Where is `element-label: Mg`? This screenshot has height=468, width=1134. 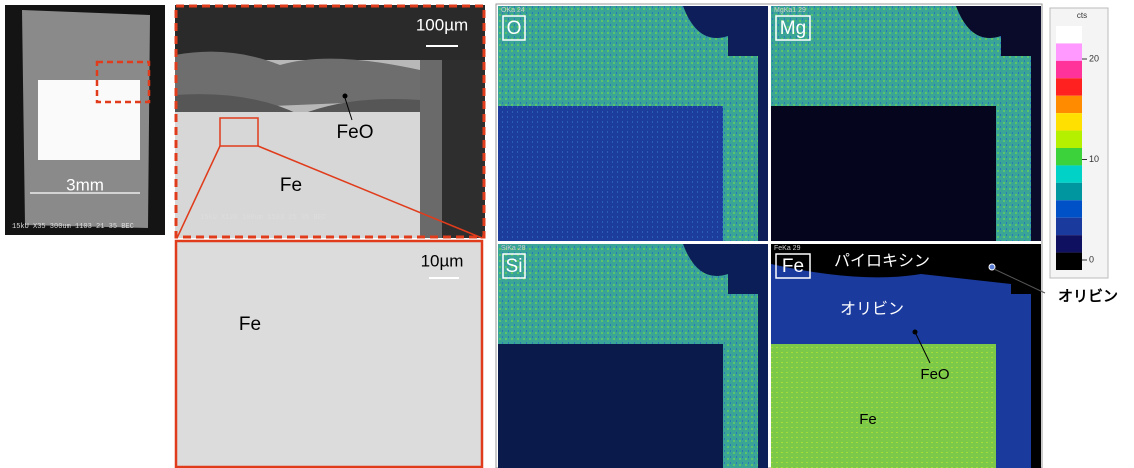 element-label: Mg is located at coordinates (793, 28).